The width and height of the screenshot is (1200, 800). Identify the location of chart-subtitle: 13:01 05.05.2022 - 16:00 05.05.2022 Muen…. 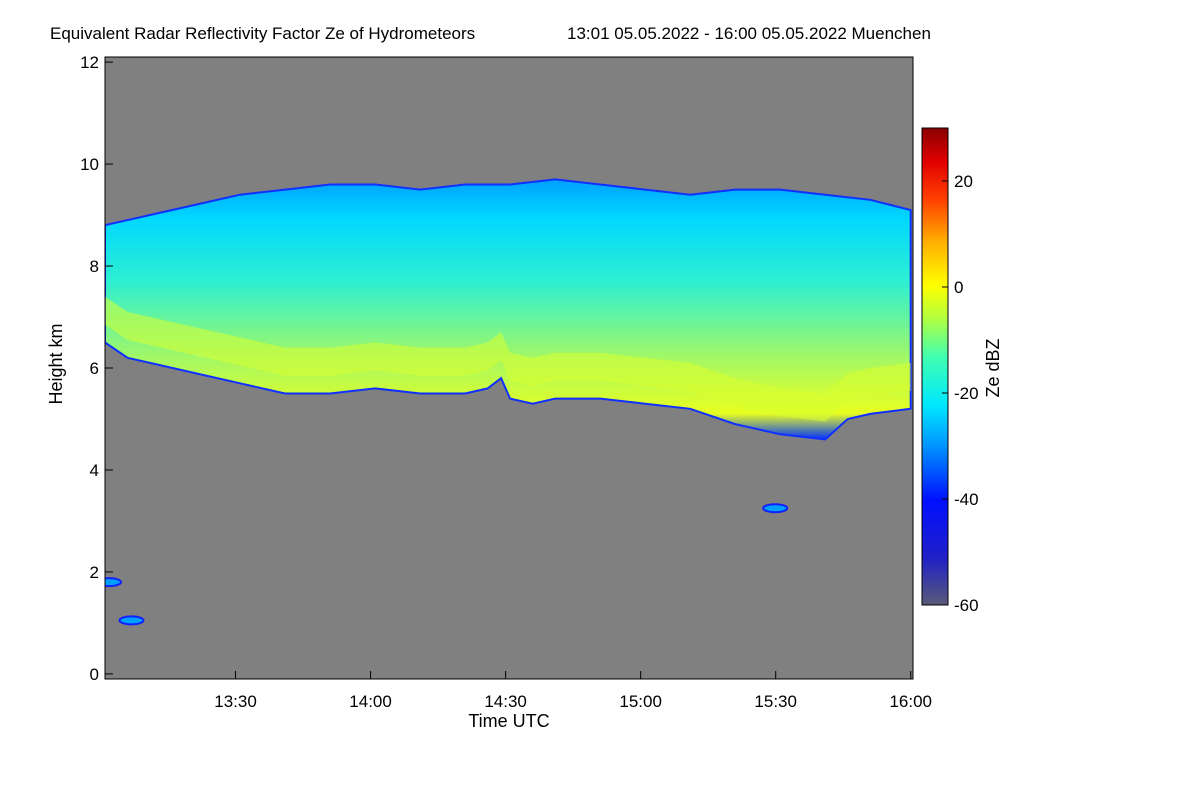
(749, 33).